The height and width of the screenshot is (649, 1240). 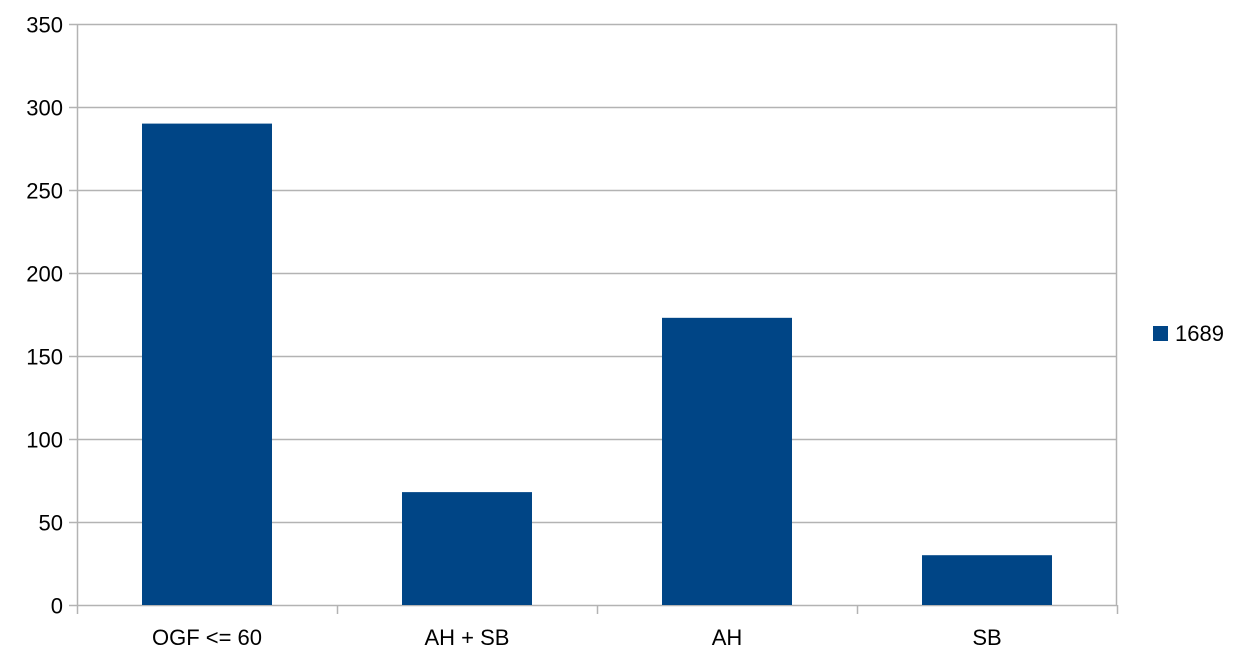 I want to click on y-tick-label: 150, so click(x=44, y=357).